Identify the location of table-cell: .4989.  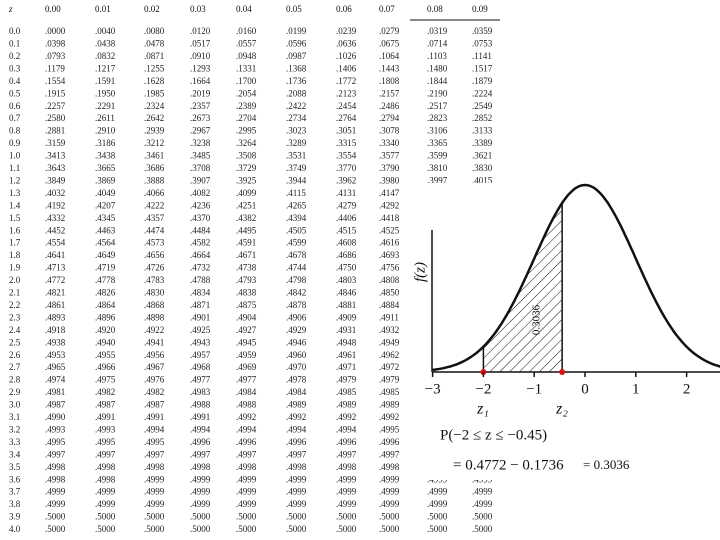
(296, 405).